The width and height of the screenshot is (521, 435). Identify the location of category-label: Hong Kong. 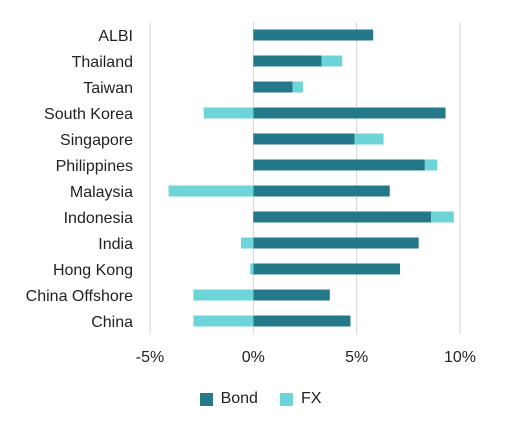
(93, 270).